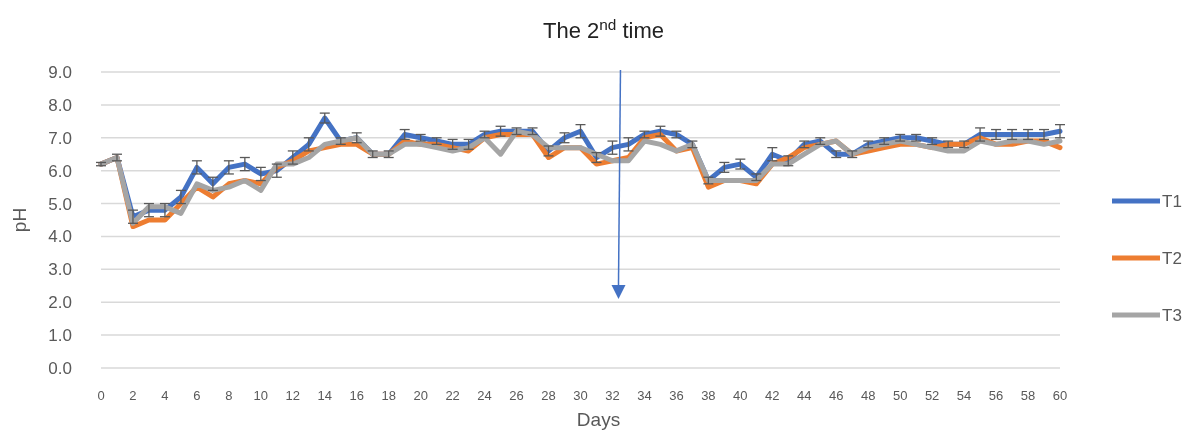 This screenshot has width=1193, height=430. What do you see at coordinates (60, 105) in the screenshot?
I see `y-tick-label: 8.0` at bounding box center [60, 105].